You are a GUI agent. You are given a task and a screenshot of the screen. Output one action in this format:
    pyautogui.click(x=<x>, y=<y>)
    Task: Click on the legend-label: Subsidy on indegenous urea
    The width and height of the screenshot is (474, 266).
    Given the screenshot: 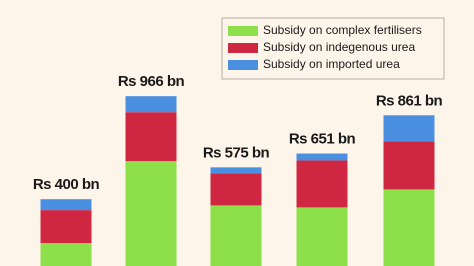 What is the action you would take?
    pyautogui.click(x=339, y=47)
    